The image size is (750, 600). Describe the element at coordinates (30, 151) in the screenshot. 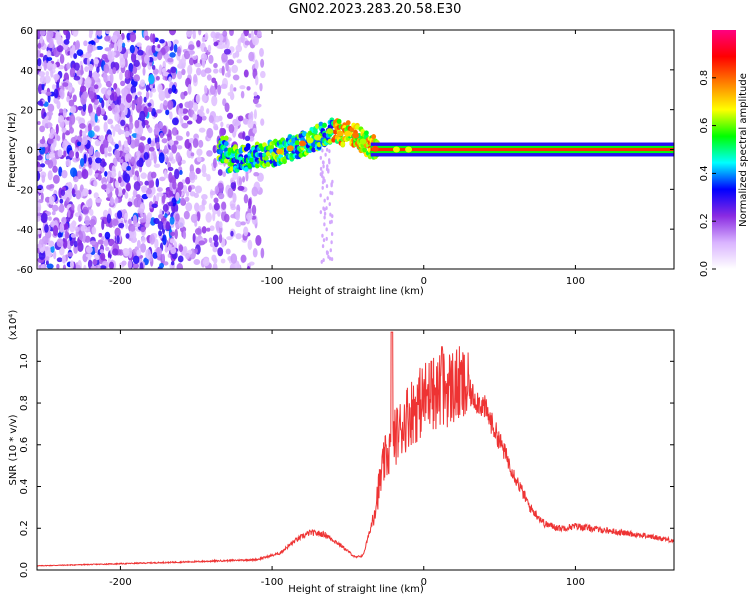

I see `y-tick-label: 0` at that location.